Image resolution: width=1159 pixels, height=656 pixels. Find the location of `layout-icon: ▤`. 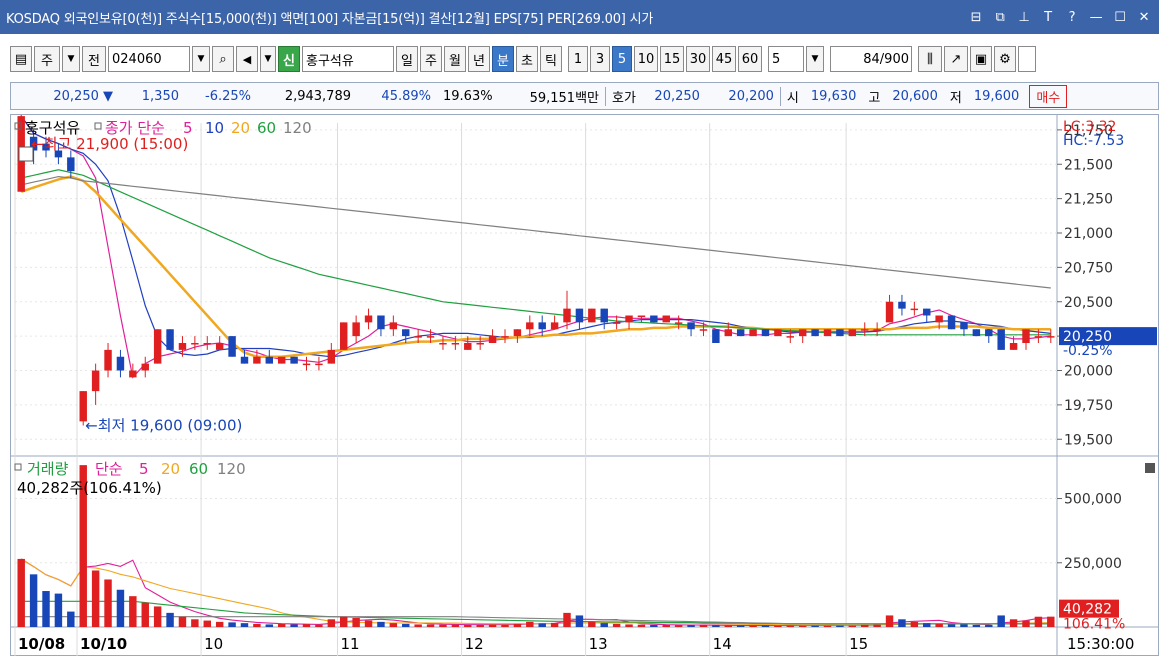

layout-icon: ▤ is located at coordinates (21, 59).